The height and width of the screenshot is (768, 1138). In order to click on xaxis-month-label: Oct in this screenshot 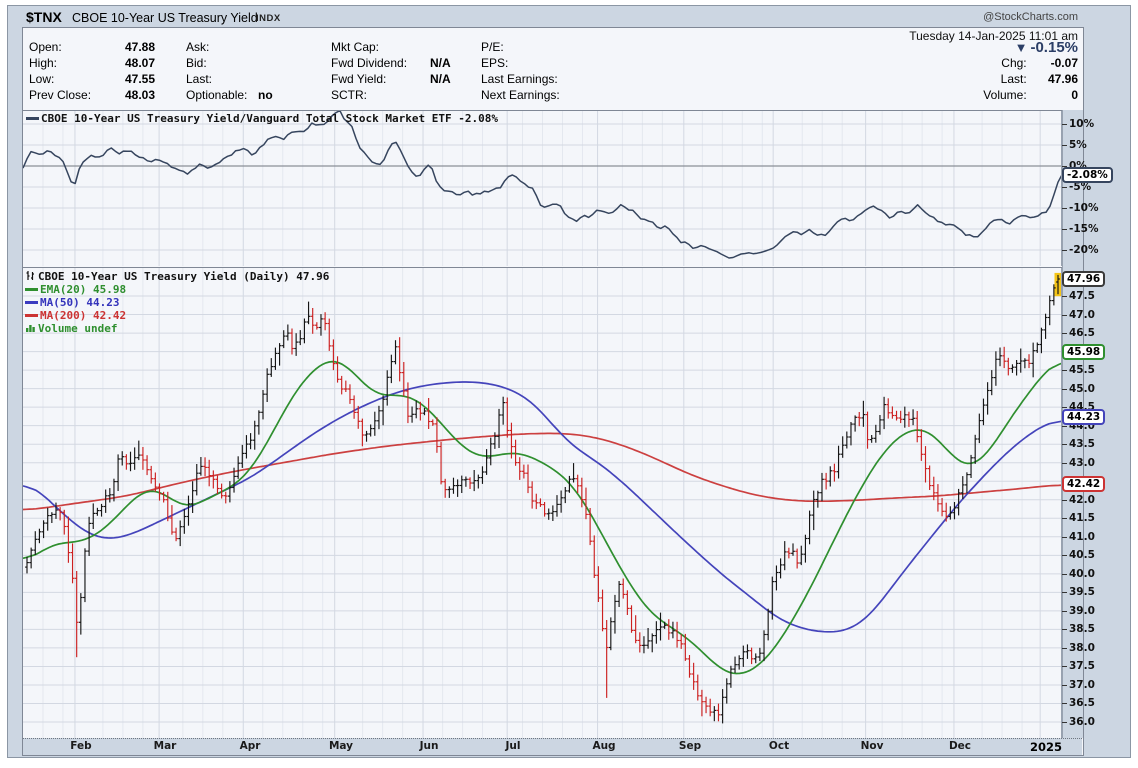, I will do `click(779, 746)`.